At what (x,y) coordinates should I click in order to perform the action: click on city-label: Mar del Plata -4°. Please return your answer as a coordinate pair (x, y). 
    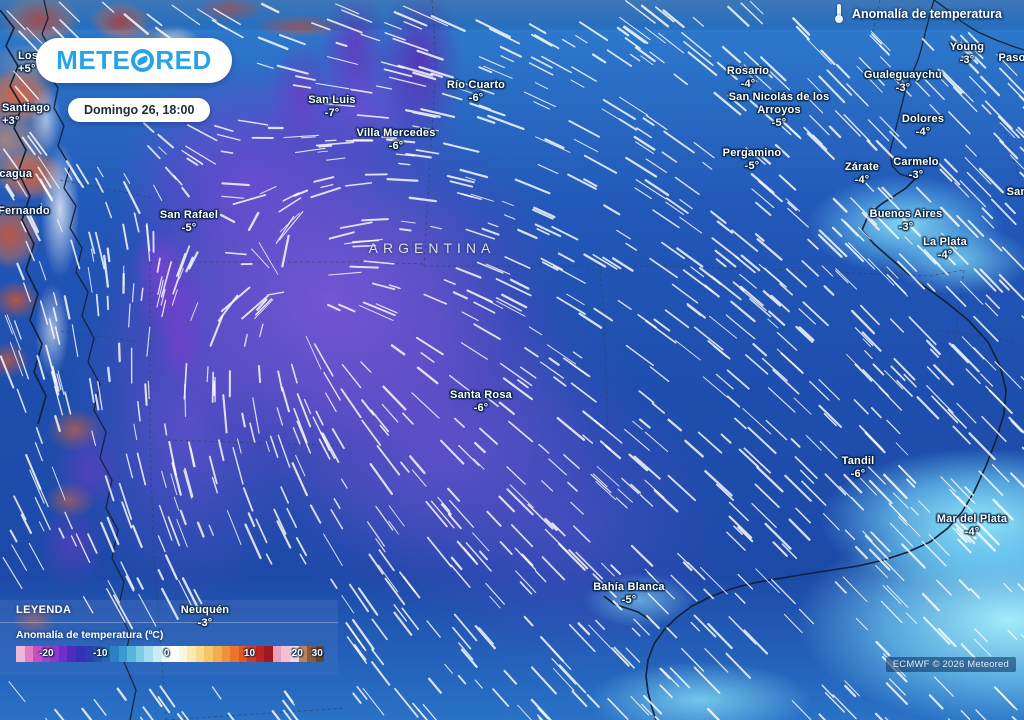
    Looking at the image, I should click on (972, 525).